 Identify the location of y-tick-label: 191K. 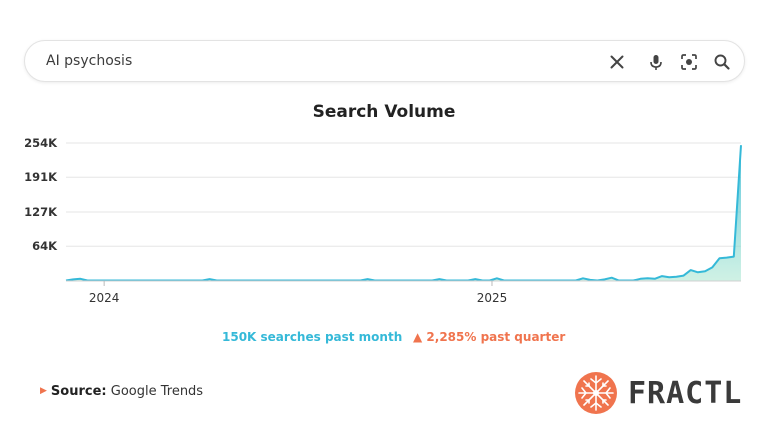
(41, 177).